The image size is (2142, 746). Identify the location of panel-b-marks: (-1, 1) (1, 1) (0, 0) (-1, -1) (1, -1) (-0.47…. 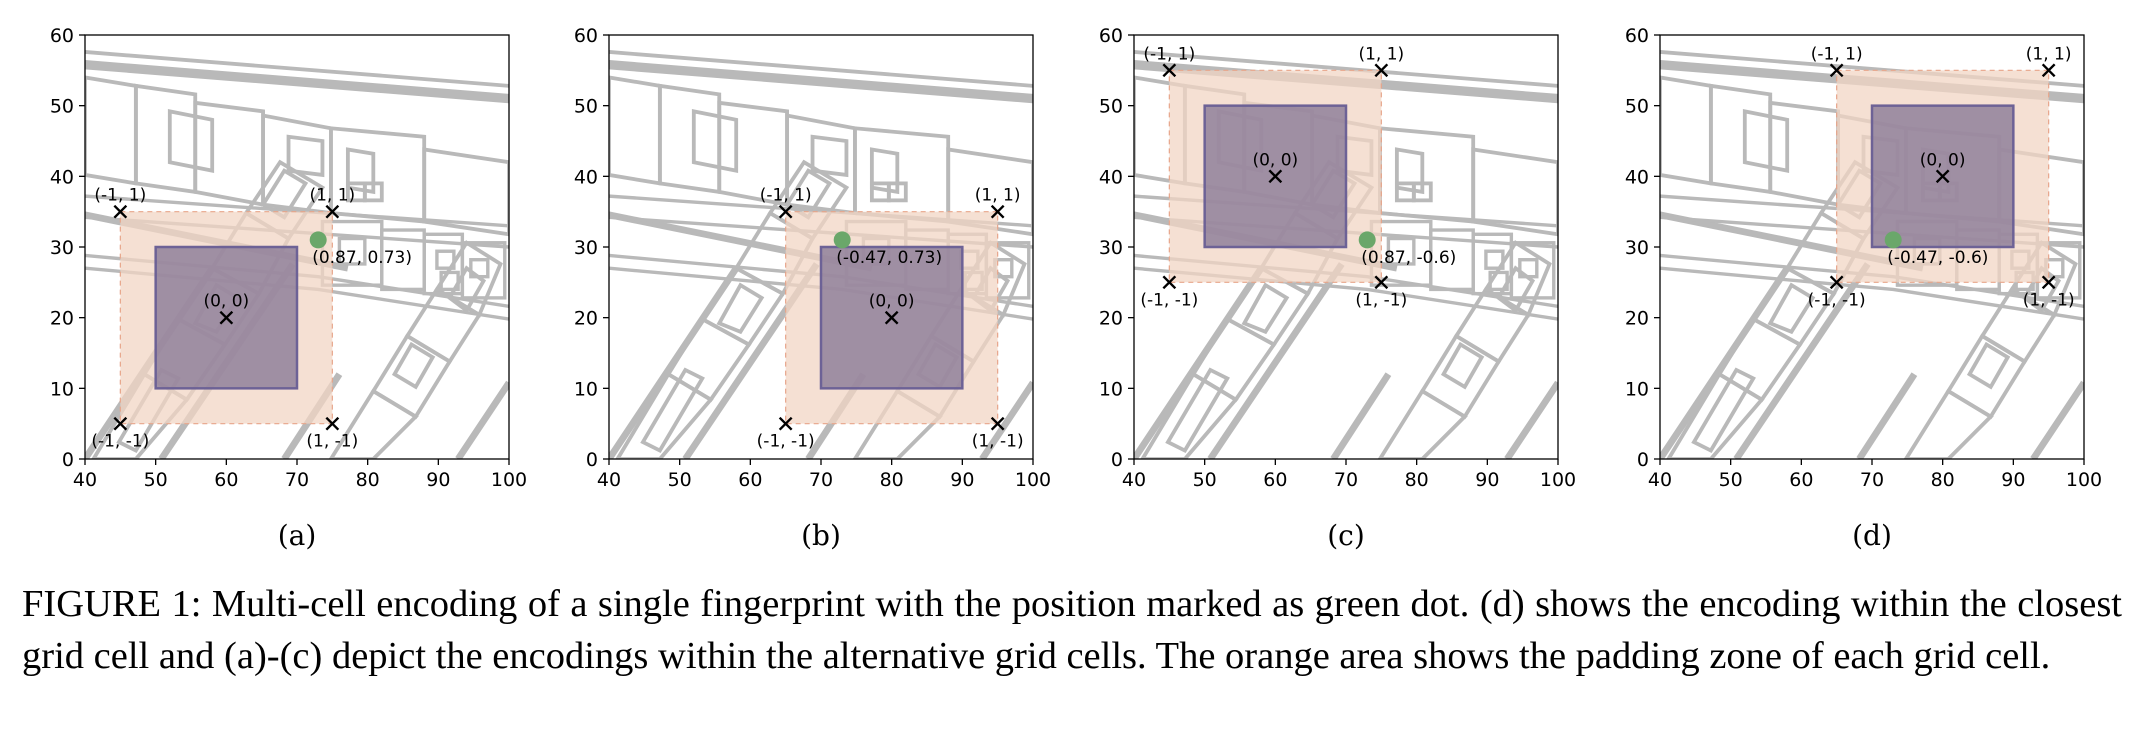
(890, 319).